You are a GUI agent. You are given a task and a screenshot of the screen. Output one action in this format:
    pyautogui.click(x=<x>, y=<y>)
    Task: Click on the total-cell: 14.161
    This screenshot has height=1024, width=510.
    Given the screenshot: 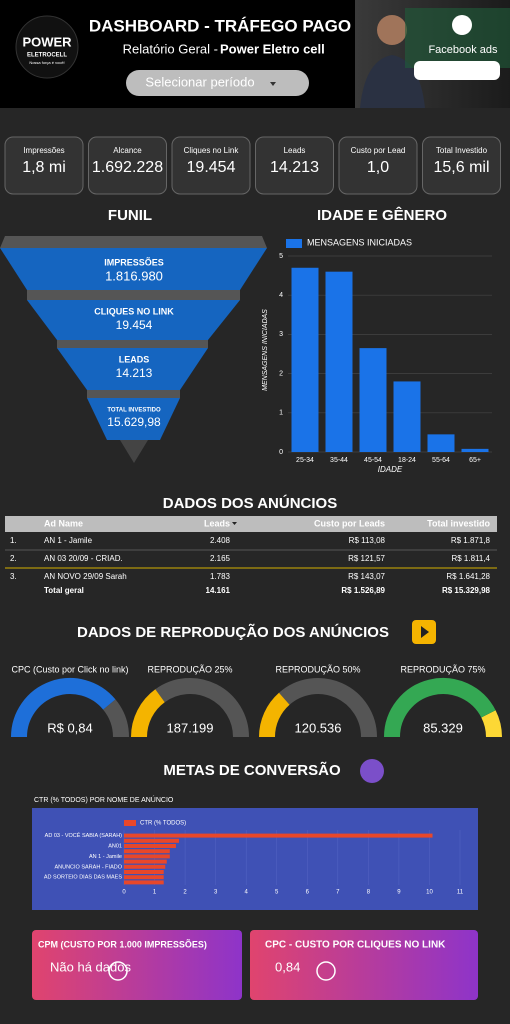 What is the action you would take?
    pyautogui.click(x=218, y=590)
    